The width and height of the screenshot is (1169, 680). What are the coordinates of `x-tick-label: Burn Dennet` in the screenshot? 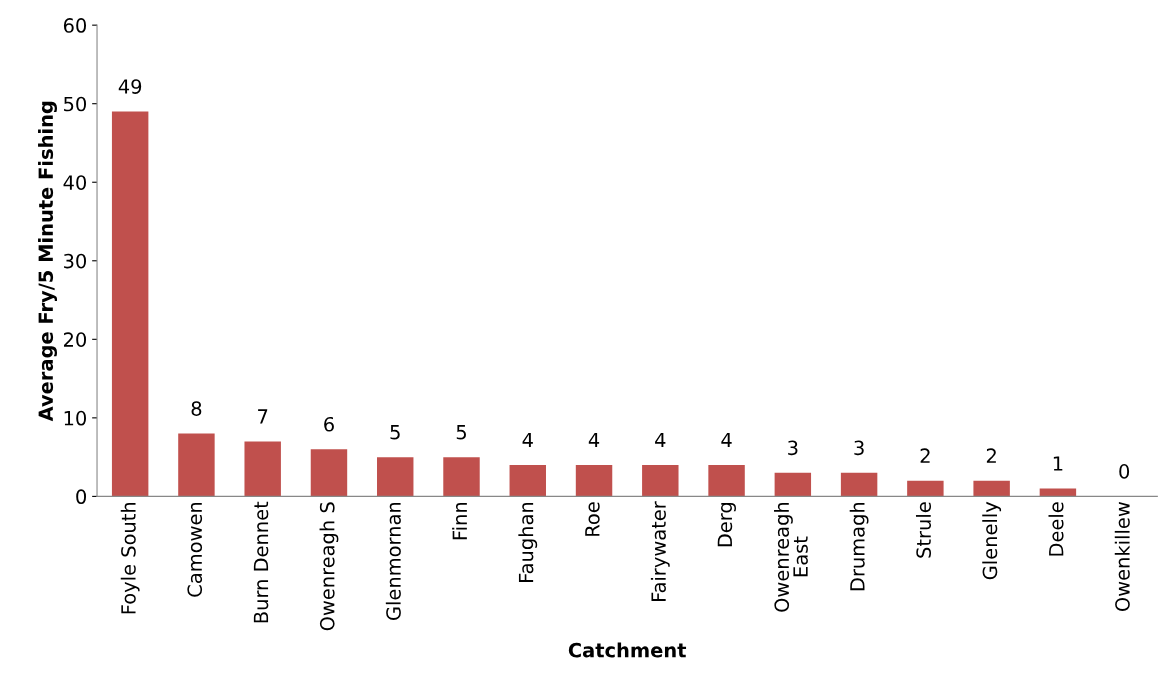 It's located at (261, 562).